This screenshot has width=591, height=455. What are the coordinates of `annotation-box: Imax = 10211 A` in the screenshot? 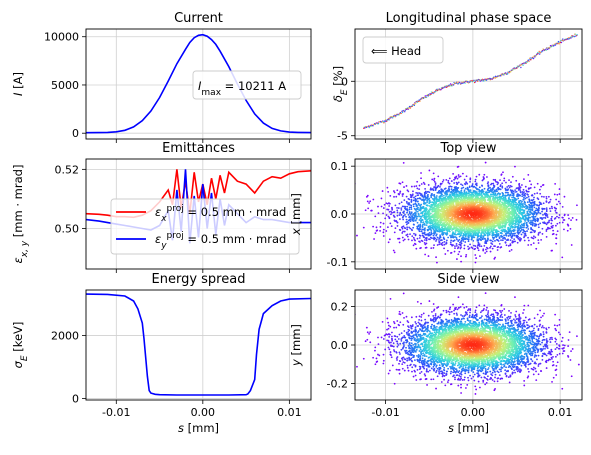 It's located at (247, 85).